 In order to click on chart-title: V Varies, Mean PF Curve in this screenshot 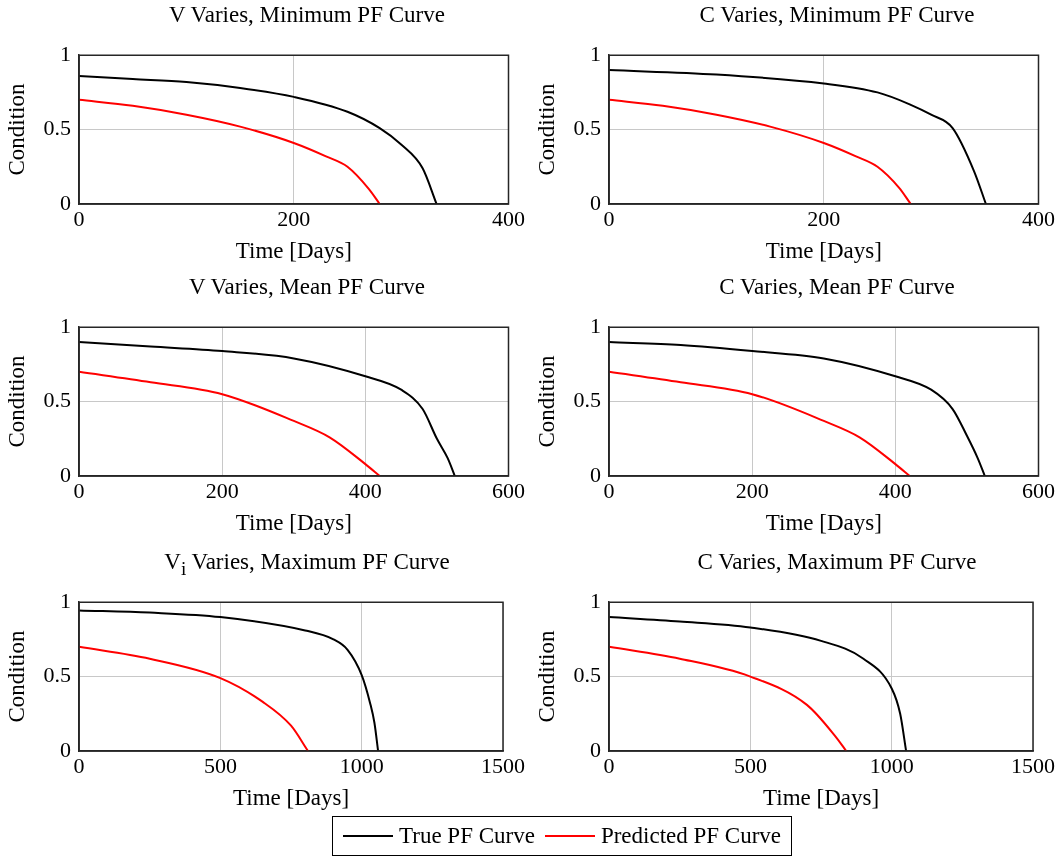, I will do `click(307, 287)`.